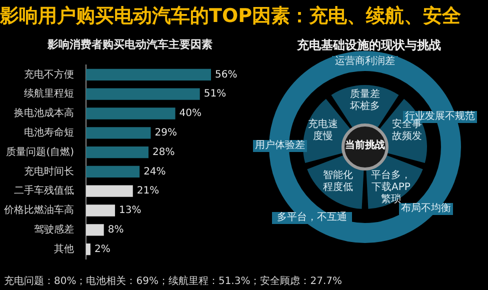 The width and height of the screenshot is (488, 290). I want to click on text: 当前挑战, so click(365, 146).